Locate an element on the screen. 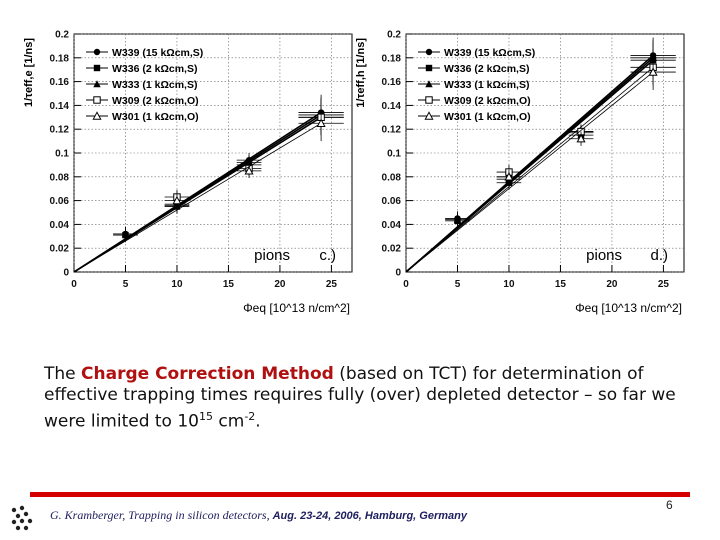 This screenshot has height=540, width=720. footer-author: G. Kramberger, is located at coordinates (89, 515).